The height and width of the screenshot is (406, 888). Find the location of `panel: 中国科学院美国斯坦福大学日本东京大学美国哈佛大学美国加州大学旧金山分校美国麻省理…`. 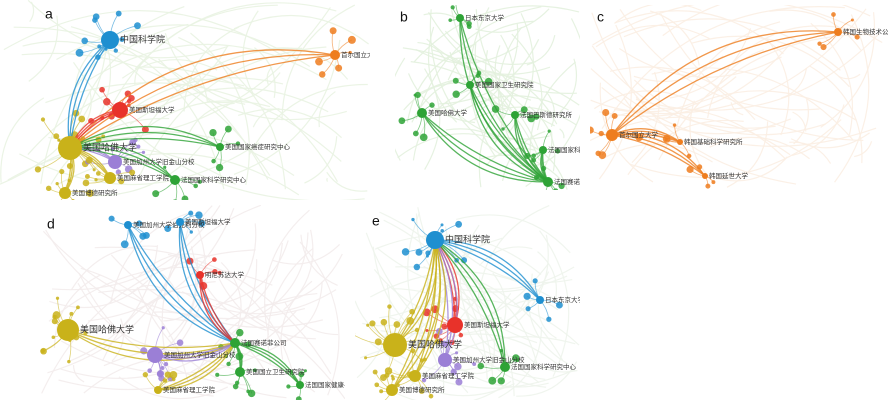

panel: 中国科学院美国斯坦福大学日本东京大学美国哈佛大学美国加州大学旧金山分校美国麻省理… is located at coordinates (466, 304).